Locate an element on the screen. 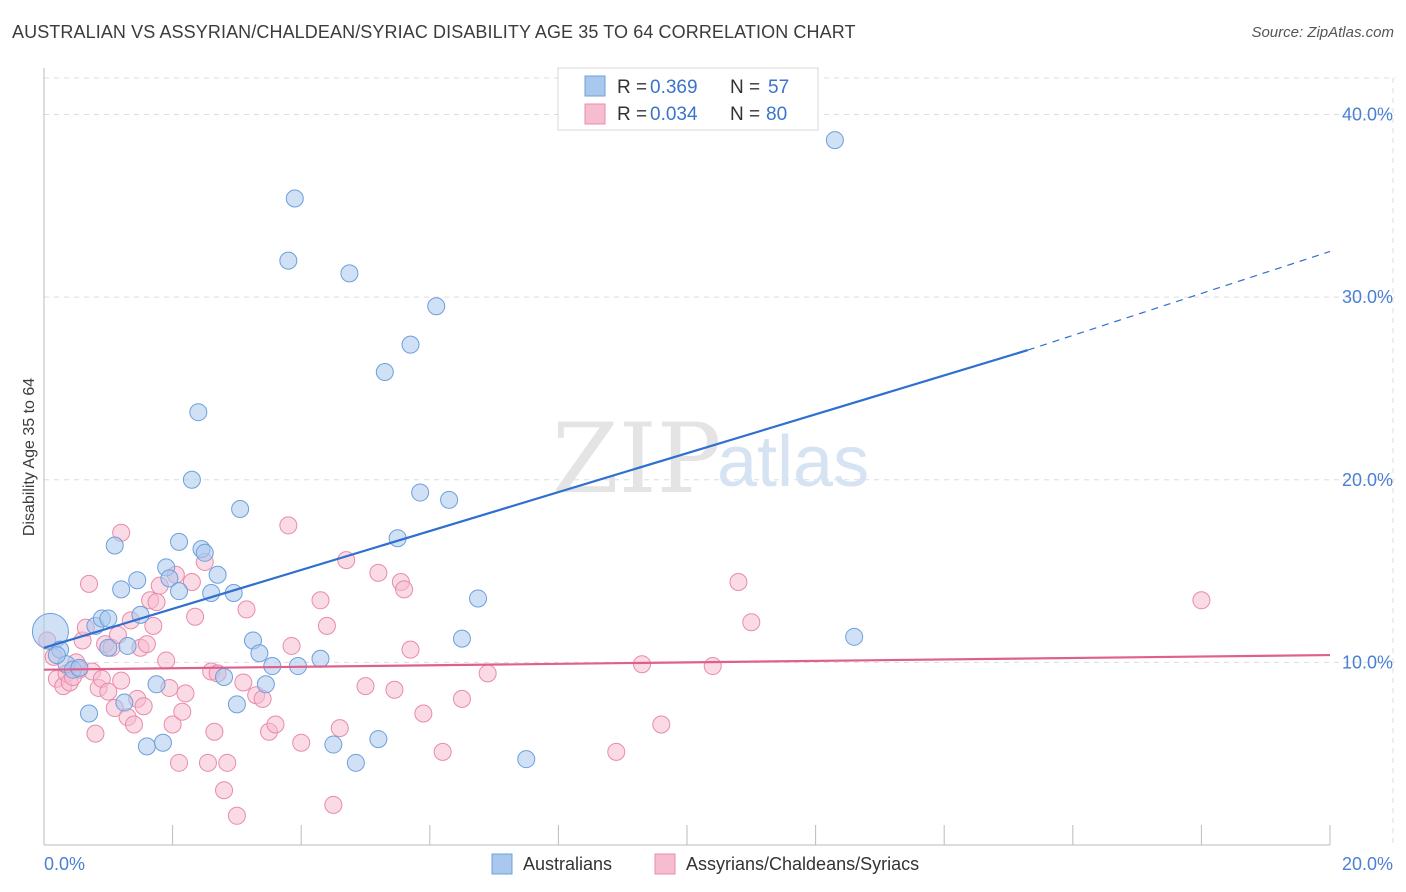 This screenshot has height=892, width=1406. bottom-legend-swatch-australians is located at coordinates (502, 864).